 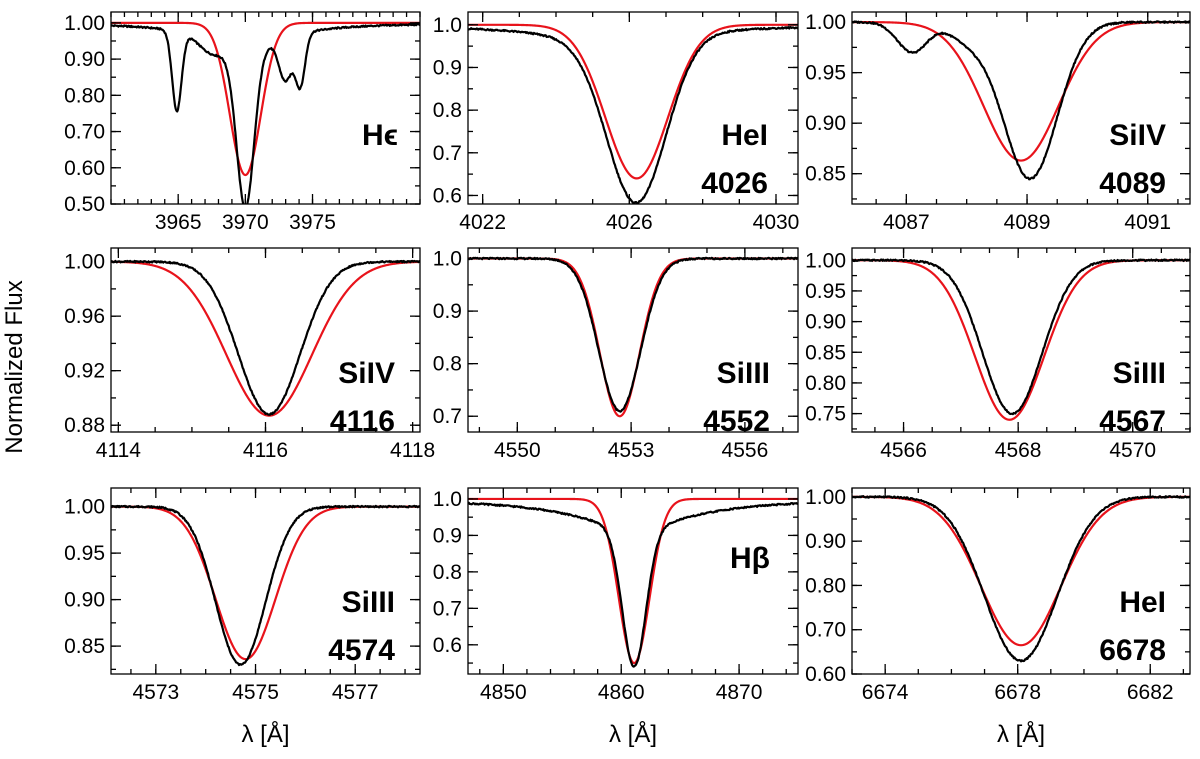 I want to click on x-tick-label: 3970, so click(x=245, y=222).